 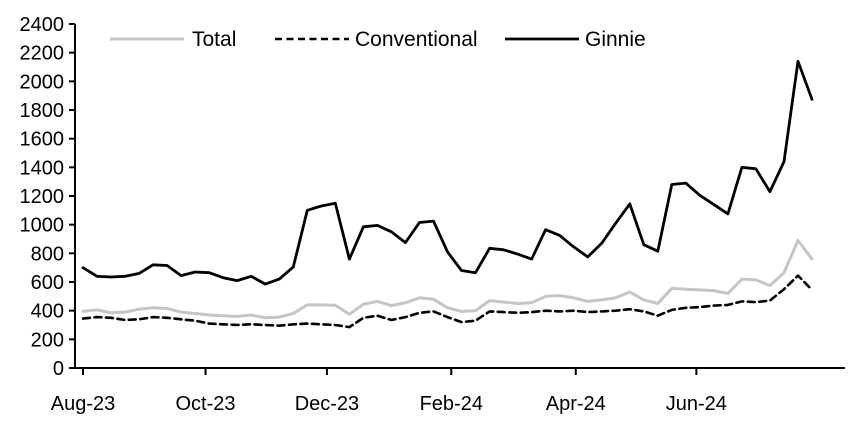 I want to click on x-tick-label: Oct-23, so click(x=206, y=404).